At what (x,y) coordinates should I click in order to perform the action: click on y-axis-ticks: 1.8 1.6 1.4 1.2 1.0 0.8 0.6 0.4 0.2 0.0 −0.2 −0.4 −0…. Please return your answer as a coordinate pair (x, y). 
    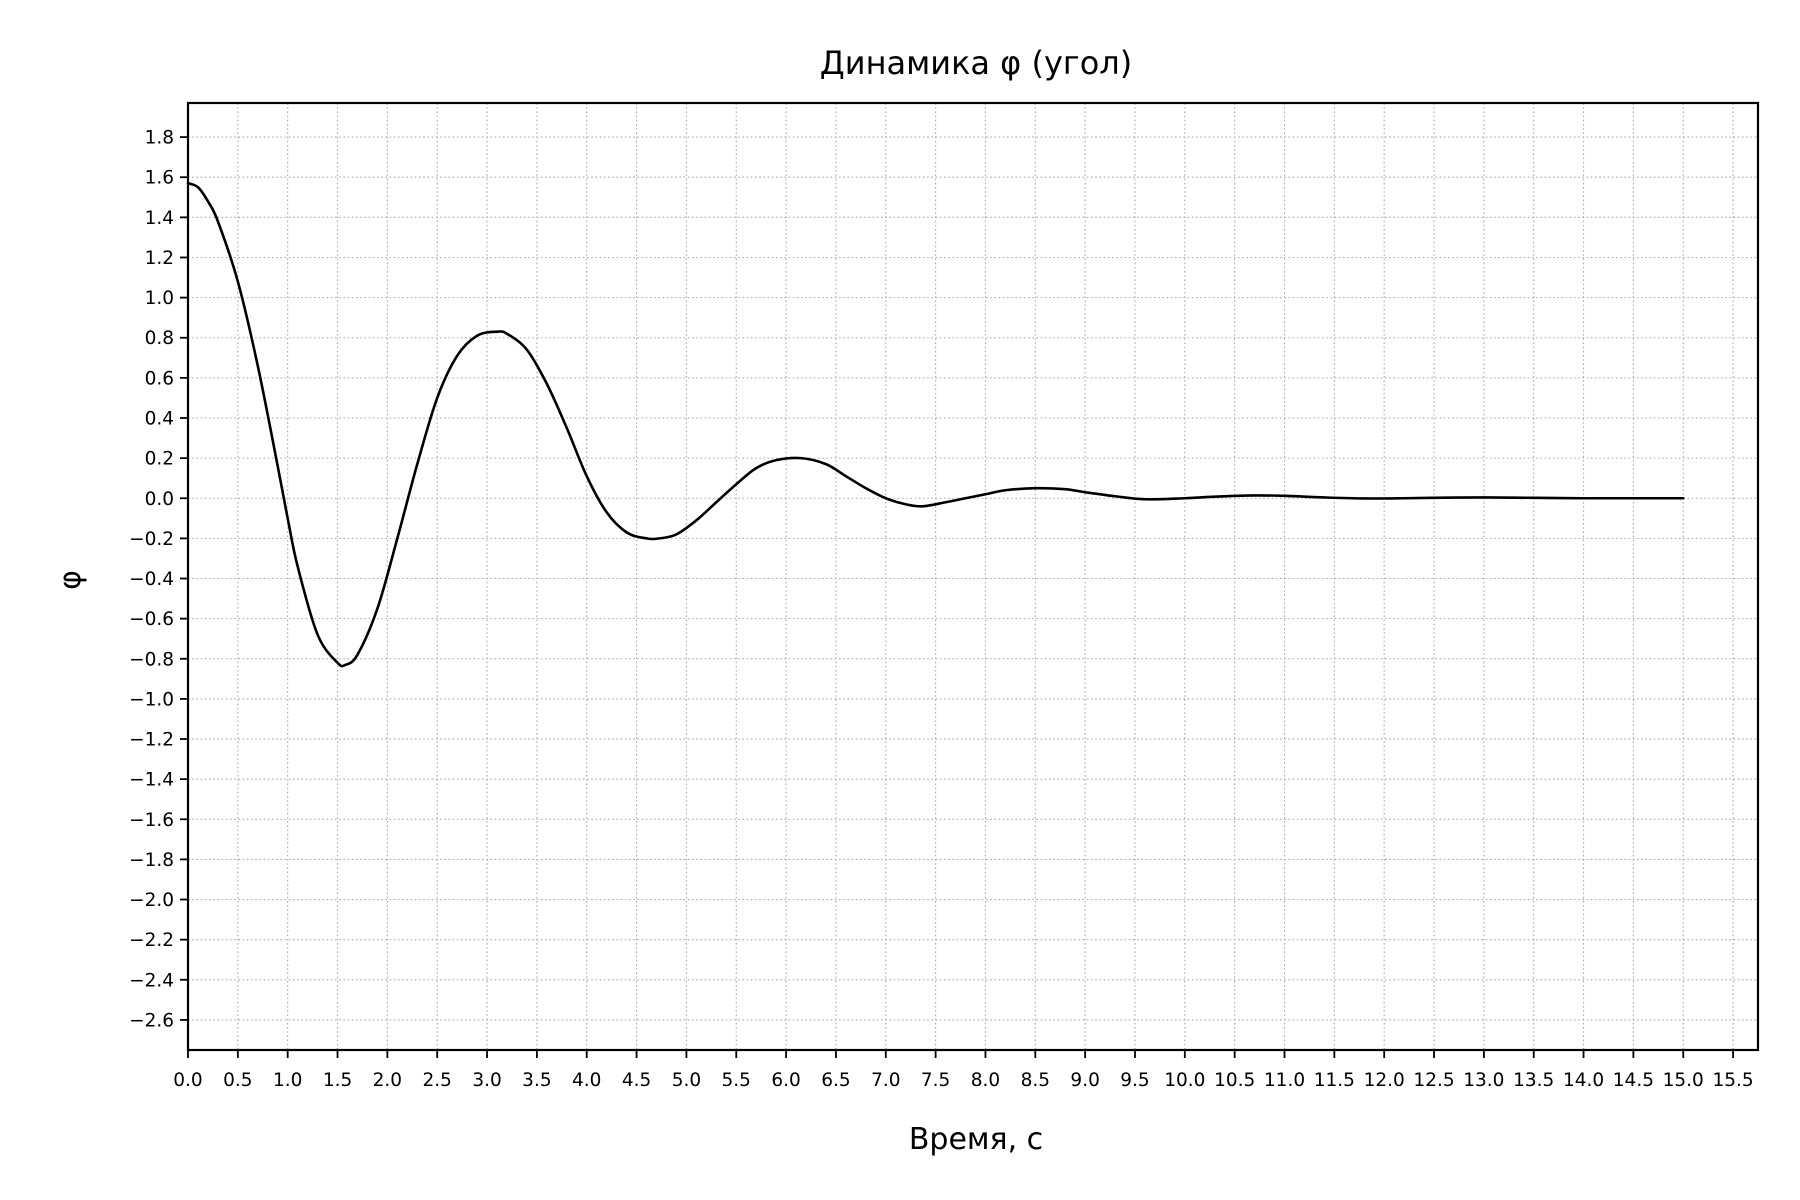
    Looking at the image, I should click on (158, 579).